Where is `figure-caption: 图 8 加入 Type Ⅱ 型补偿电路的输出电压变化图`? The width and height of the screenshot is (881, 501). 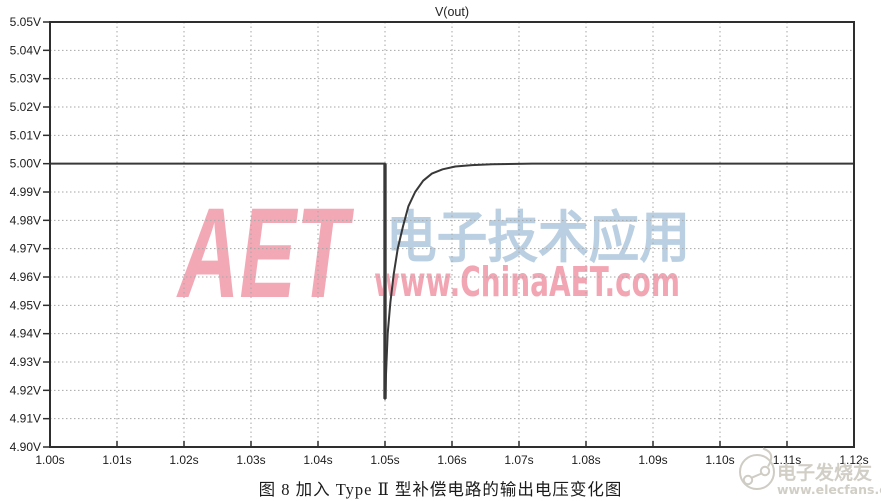 figure-caption: 图 8 加入 Type Ⅱ 型补偿电路的输出电压变化图 is located at coordinates (440, 489).